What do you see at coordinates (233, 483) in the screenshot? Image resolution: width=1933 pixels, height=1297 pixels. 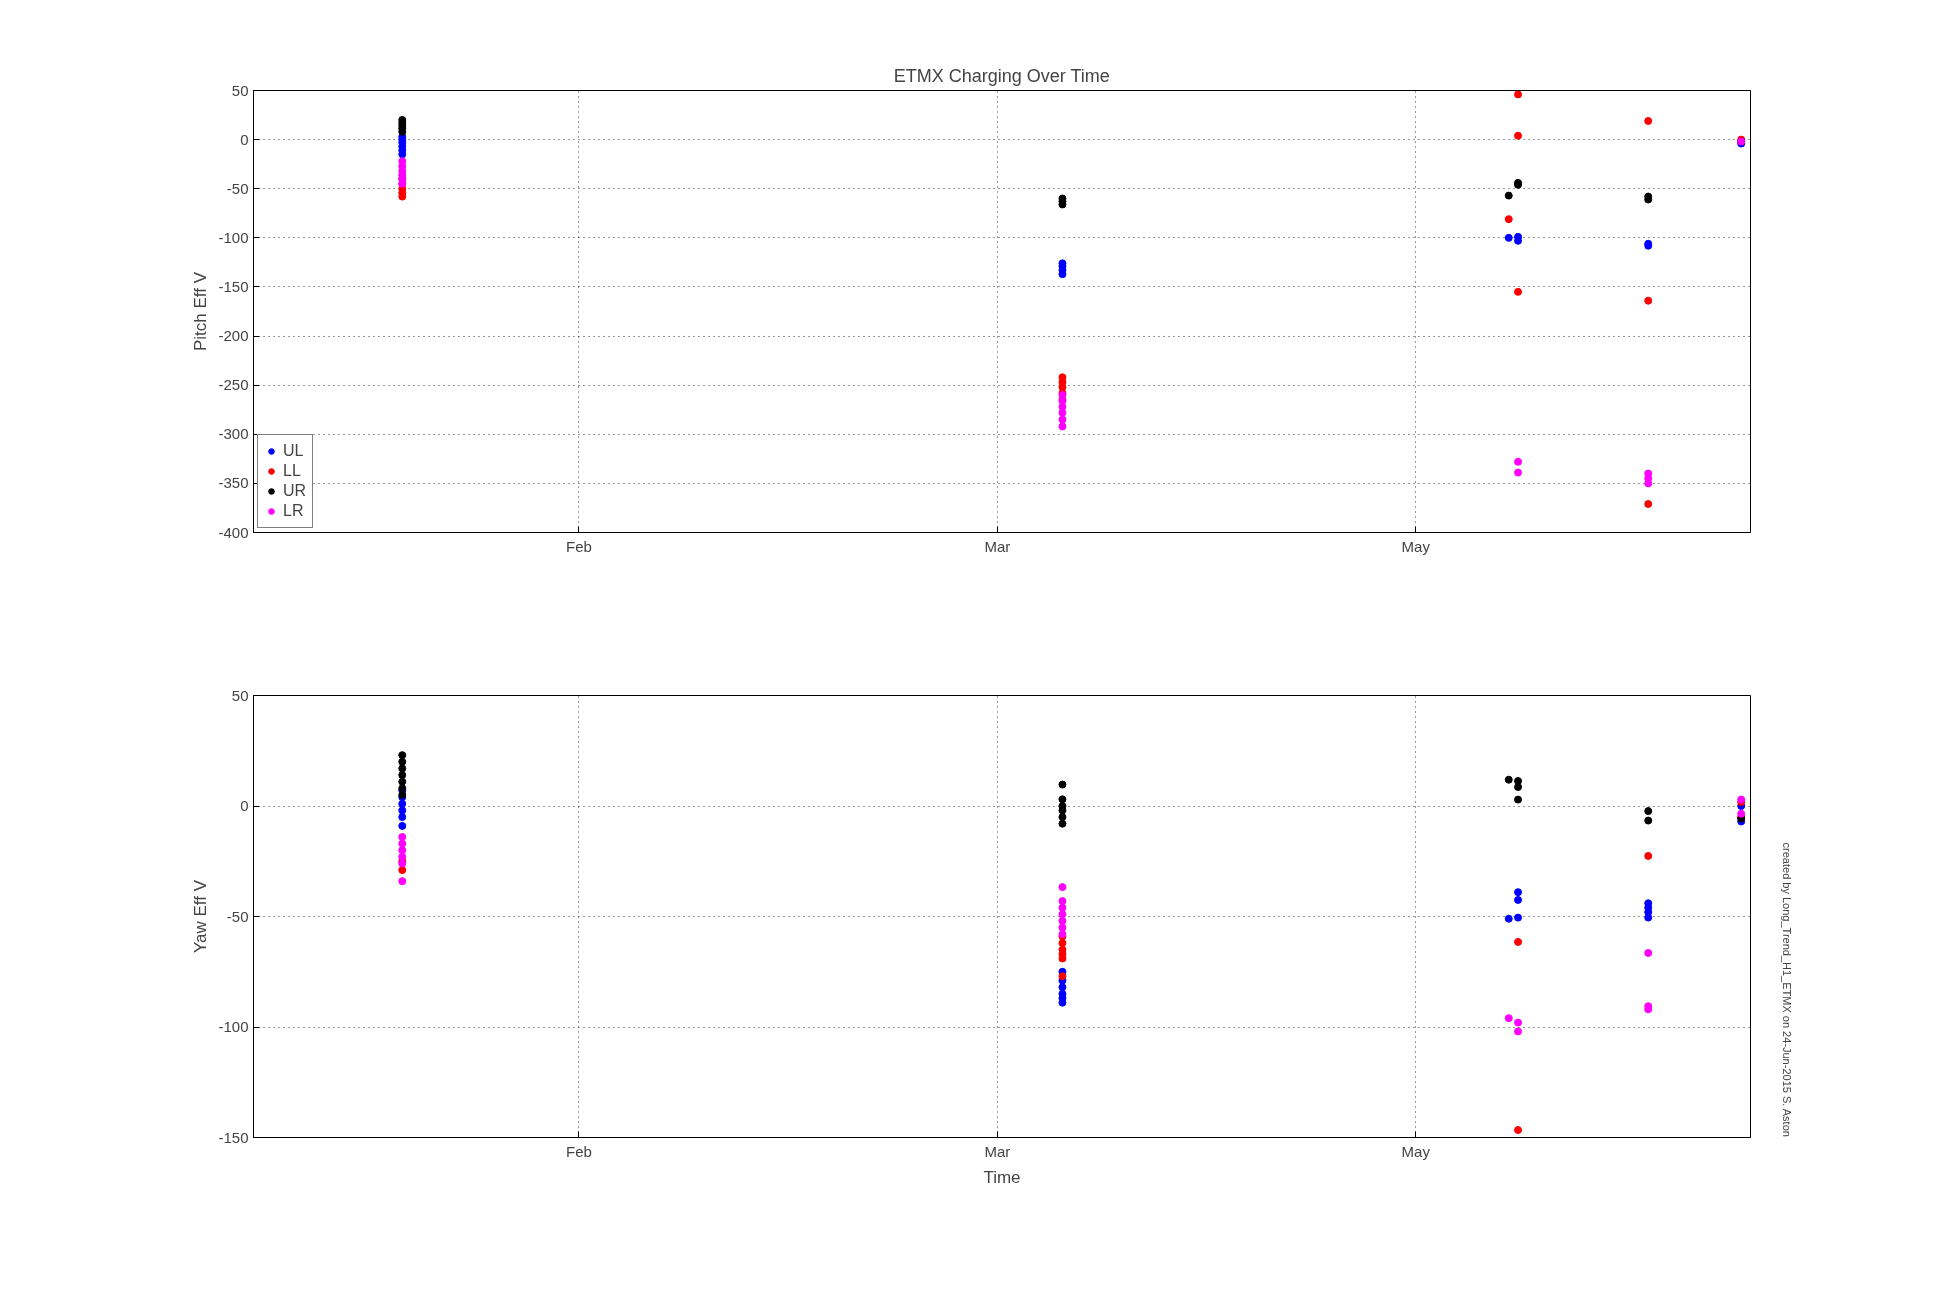 I see `y-tick-label: -350` at bounding box center [233, 483].